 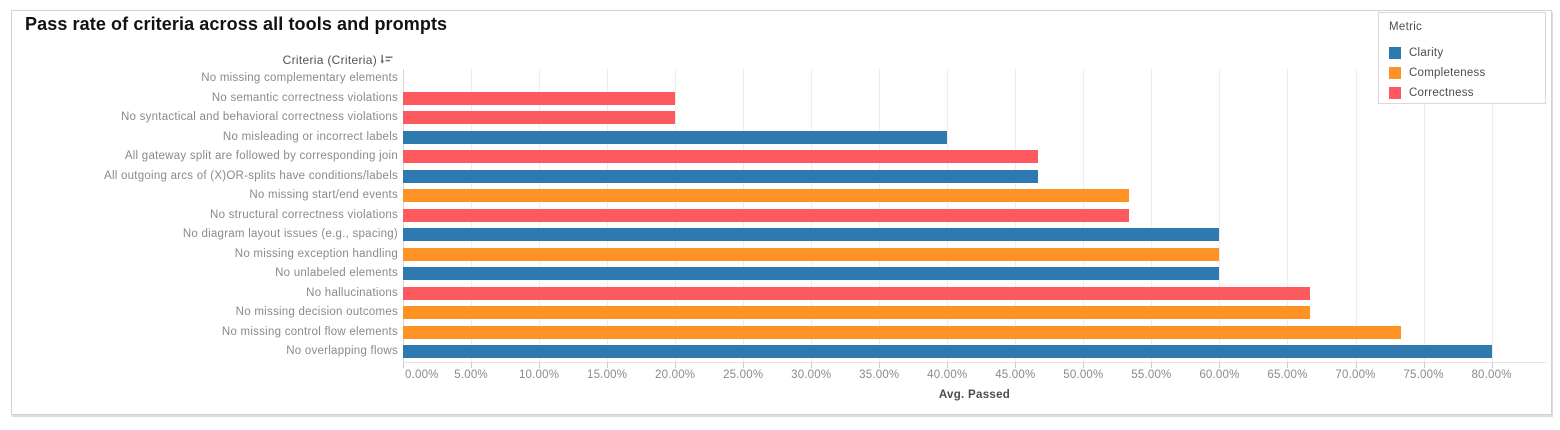 What do you see at coordinates (1491, 374) in the screenshot?
I see `axis-tick-label: 80.00%` at bounding box center [1491, 374].